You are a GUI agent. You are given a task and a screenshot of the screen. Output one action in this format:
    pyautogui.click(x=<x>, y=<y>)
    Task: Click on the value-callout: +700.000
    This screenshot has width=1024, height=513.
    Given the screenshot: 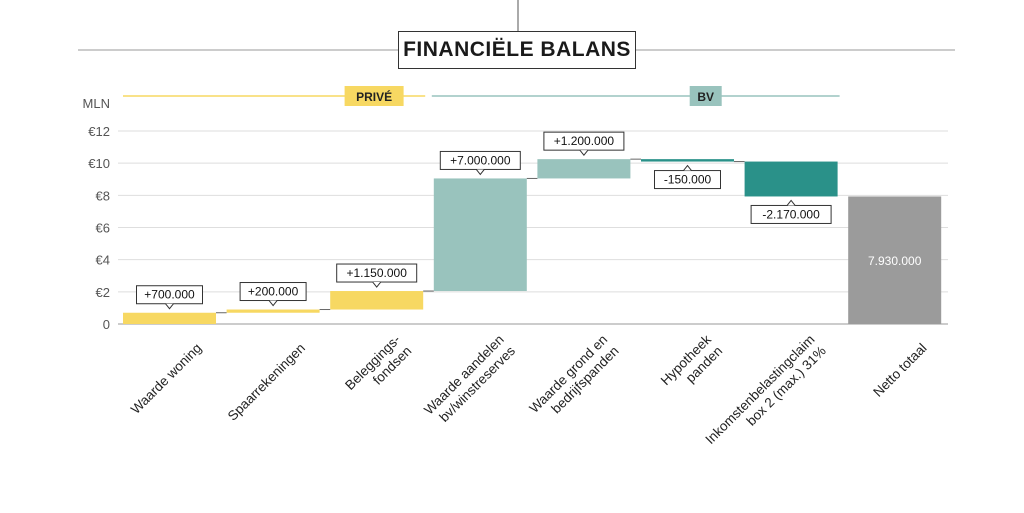 What is the action you would take?
    pyautogui.click(x=169, y=297)
    